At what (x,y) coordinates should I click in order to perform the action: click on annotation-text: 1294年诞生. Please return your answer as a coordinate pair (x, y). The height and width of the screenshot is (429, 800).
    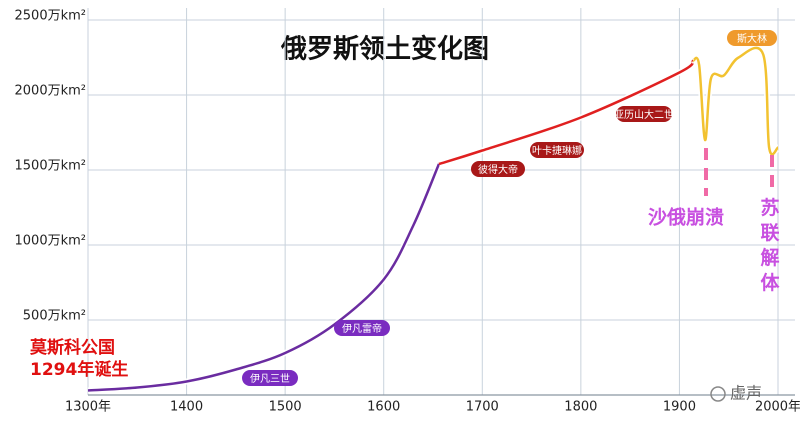
    Looking at the image, I should click on (79, 369).